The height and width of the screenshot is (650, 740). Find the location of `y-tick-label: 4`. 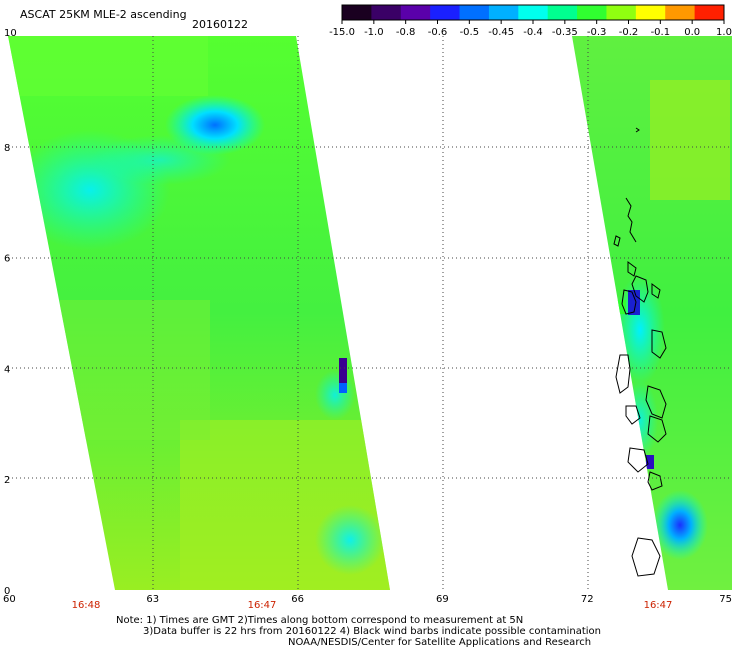

y-tick-label: 4 is located at coordinates (7, 369).